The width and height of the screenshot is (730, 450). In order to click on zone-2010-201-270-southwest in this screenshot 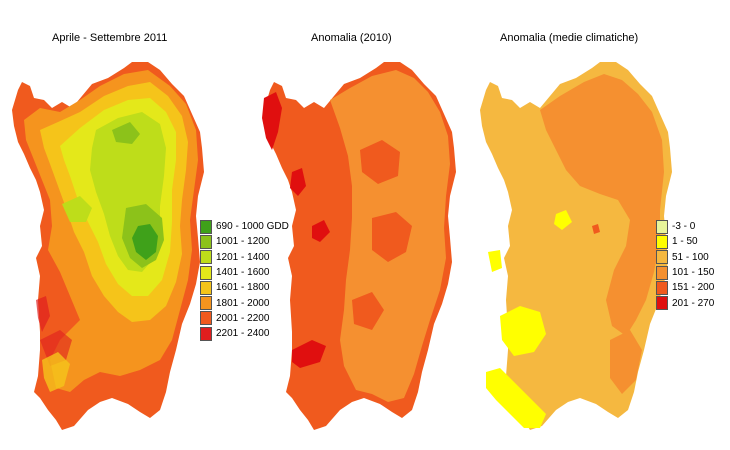, I will do `click(309, 354)`.